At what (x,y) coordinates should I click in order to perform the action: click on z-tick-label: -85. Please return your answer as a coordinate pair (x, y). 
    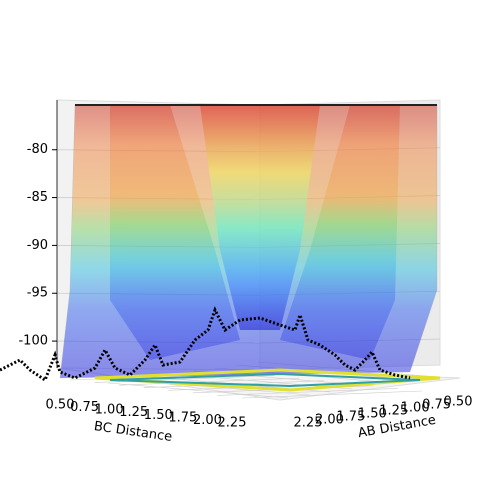
    Looking at the image, I should click on (37, 197).